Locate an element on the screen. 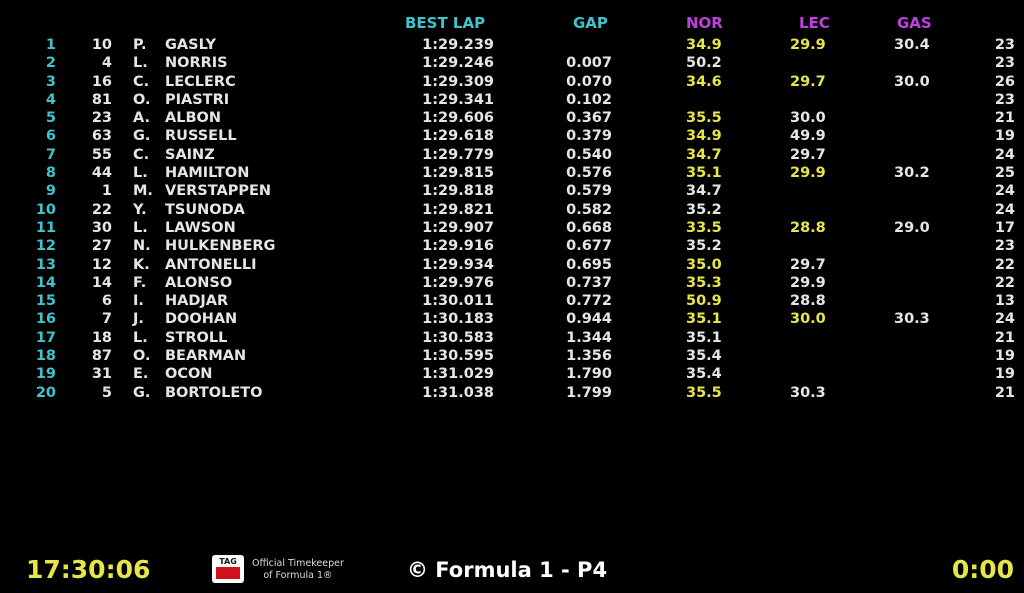 Image resolution: width=1024 pixels, height=593 pixels. position: 1 is located at coordinates (50, 45).